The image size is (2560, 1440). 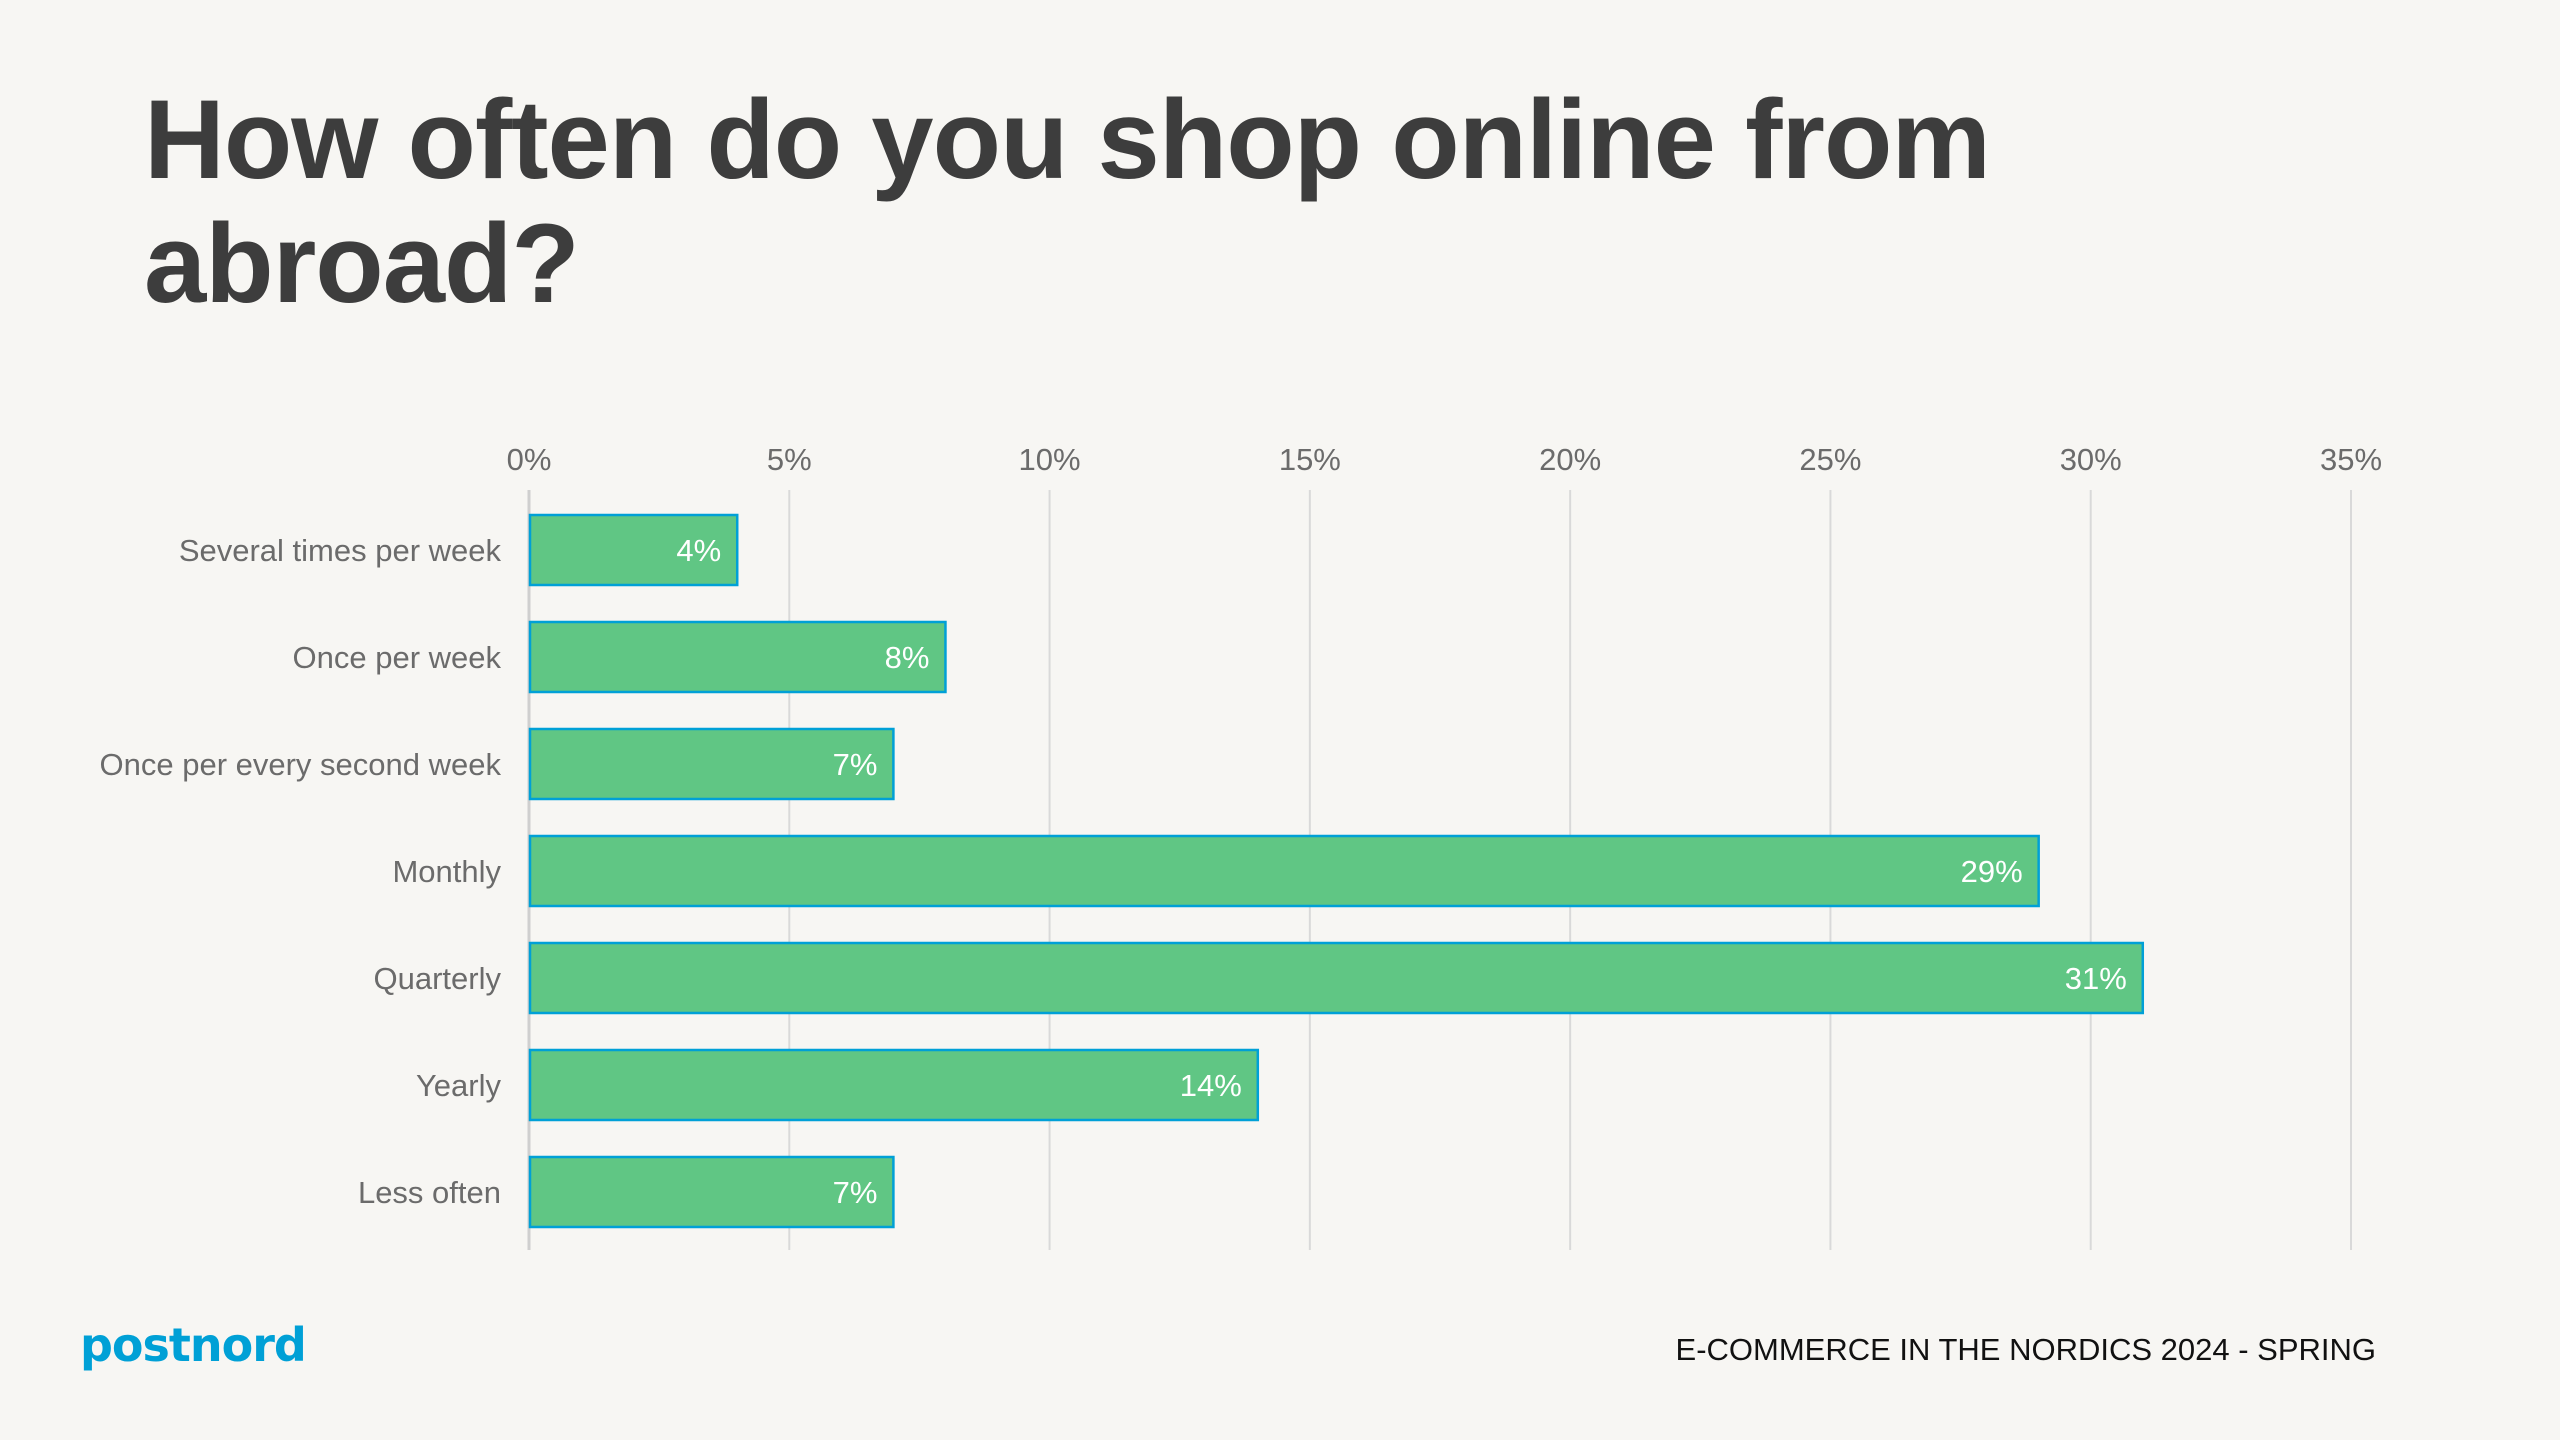 I want to click on x-tick-label: 15%, so click(x=1310, y=459).